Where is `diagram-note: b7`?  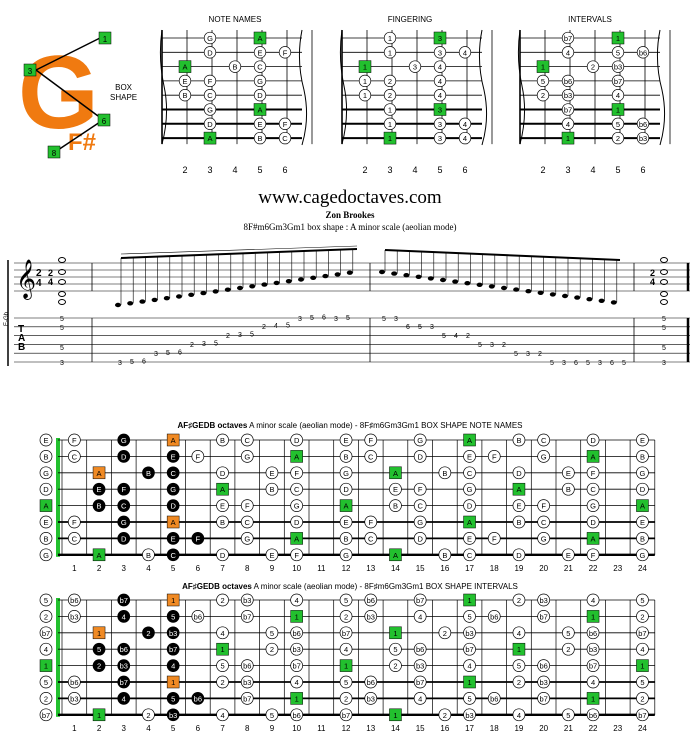
diagram-note: b7 is located at coordinates (568, 38).